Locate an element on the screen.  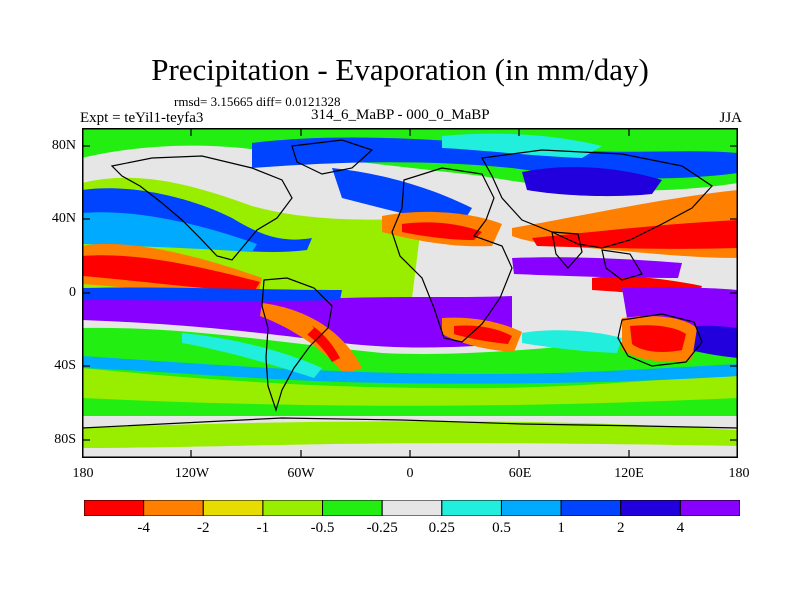
x-tick-label: 60E is located at coordinates (520, 473).